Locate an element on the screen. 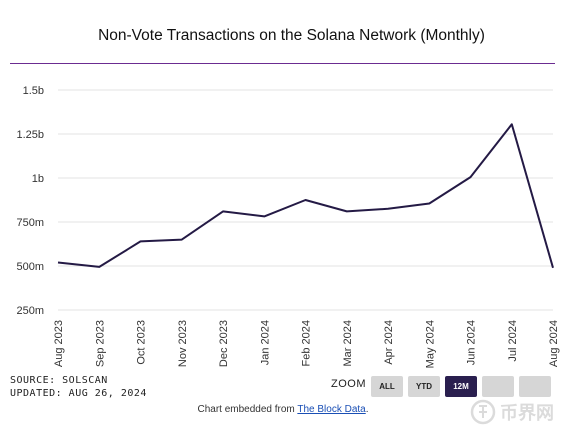 The image size is (583, 437). the-block-data-link: The Block Data is located at coordinates (331, 409).